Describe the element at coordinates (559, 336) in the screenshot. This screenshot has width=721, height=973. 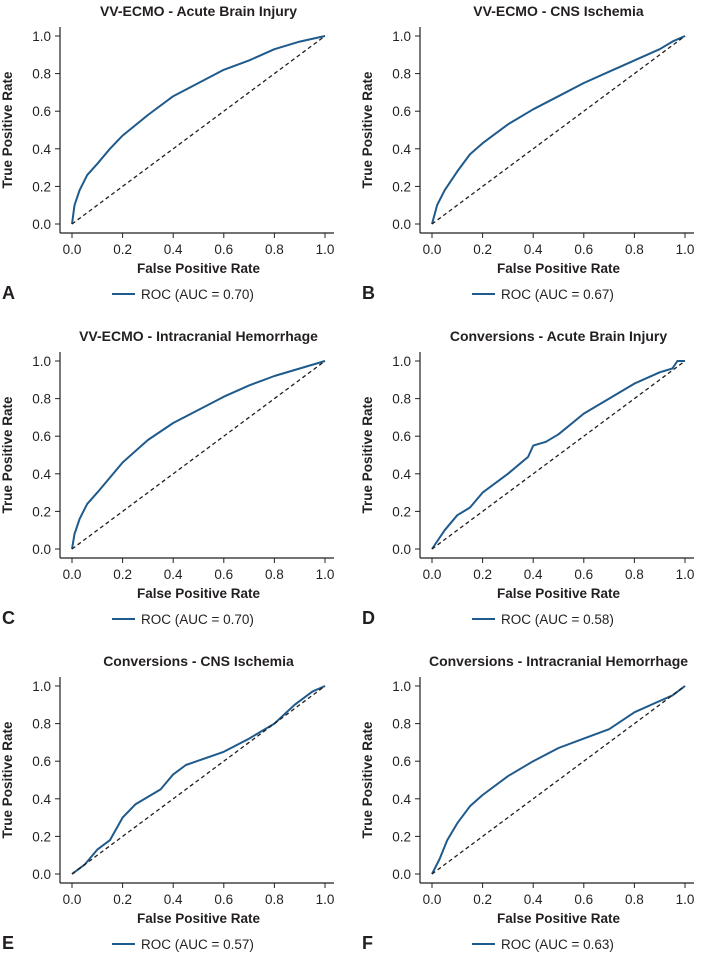
I see `chart-title: Conversions - Acute Brain Injury` at that location.